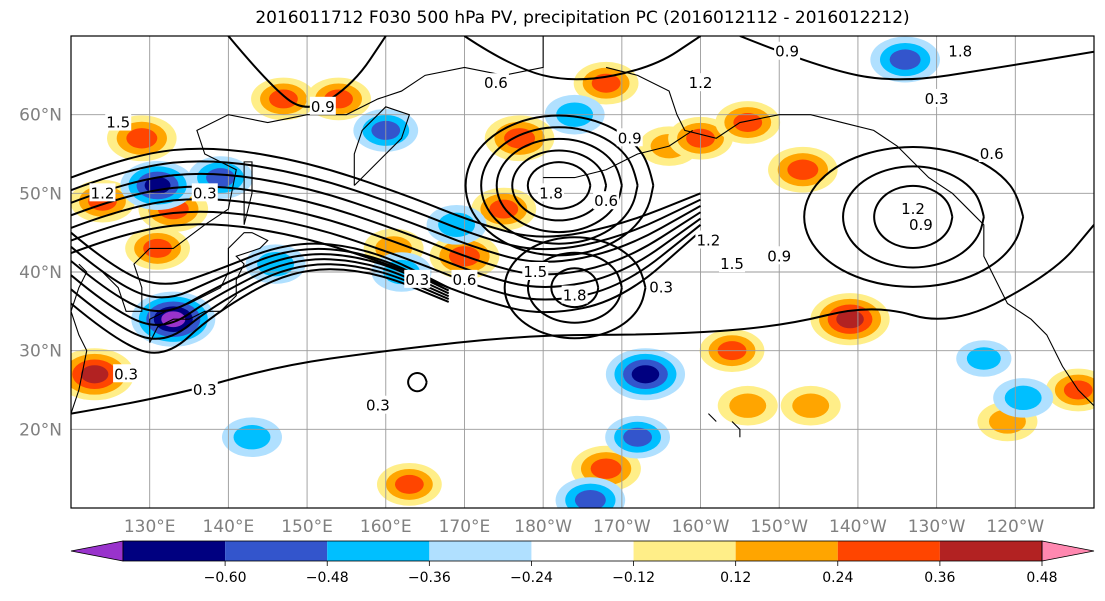 The image size is (1105, 601). What do you see at coordinates (779, 527) in the screenshot?
I see `lon-tick-label-8: 150°W` at bounding box center [779, 527].